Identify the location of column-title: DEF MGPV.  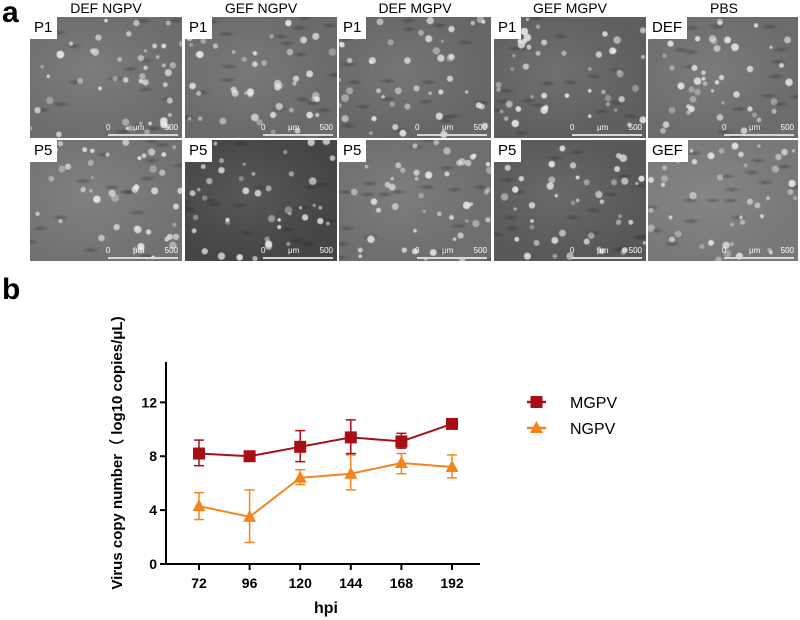
(415, 8).